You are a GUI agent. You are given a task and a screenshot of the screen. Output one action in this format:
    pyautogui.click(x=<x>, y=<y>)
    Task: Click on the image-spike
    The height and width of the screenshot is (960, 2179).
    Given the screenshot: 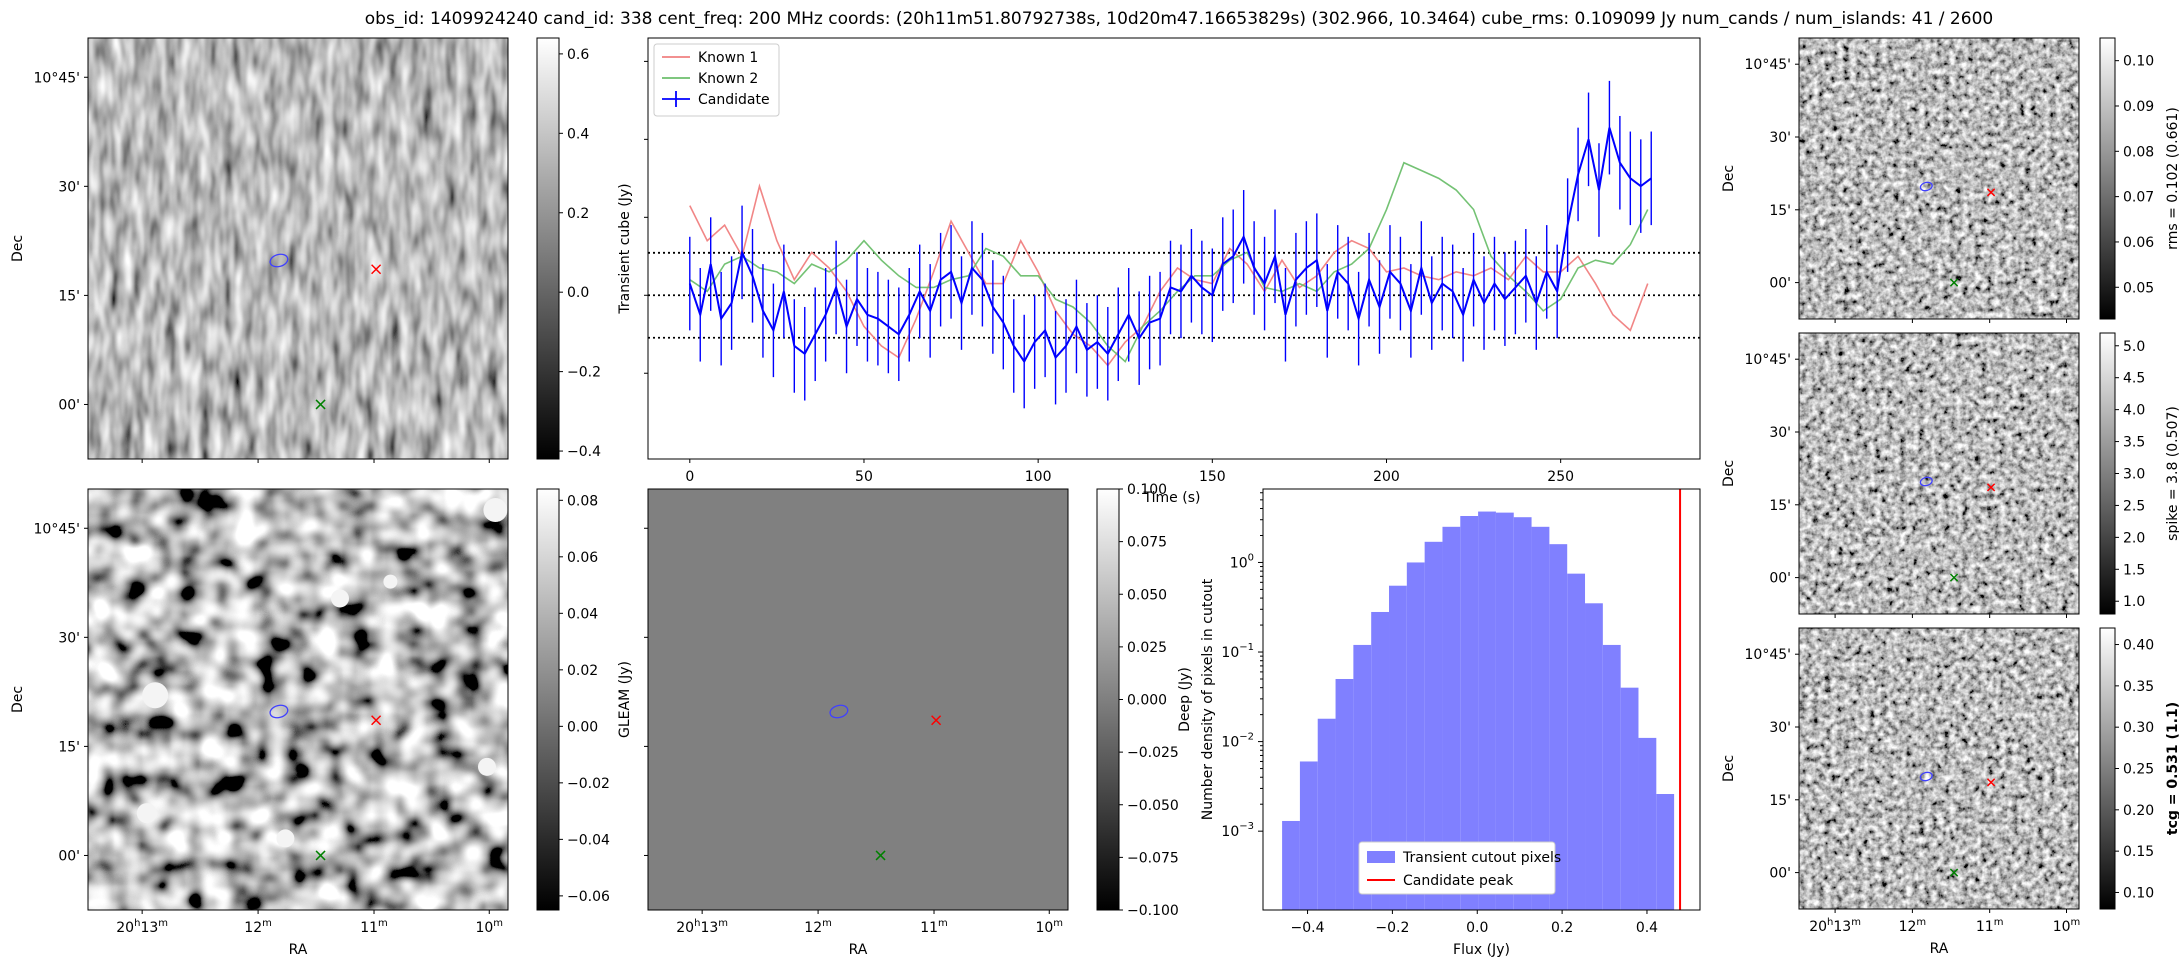 What is the action you would take?
    pyautogui.click(x=1939, y=473)
    